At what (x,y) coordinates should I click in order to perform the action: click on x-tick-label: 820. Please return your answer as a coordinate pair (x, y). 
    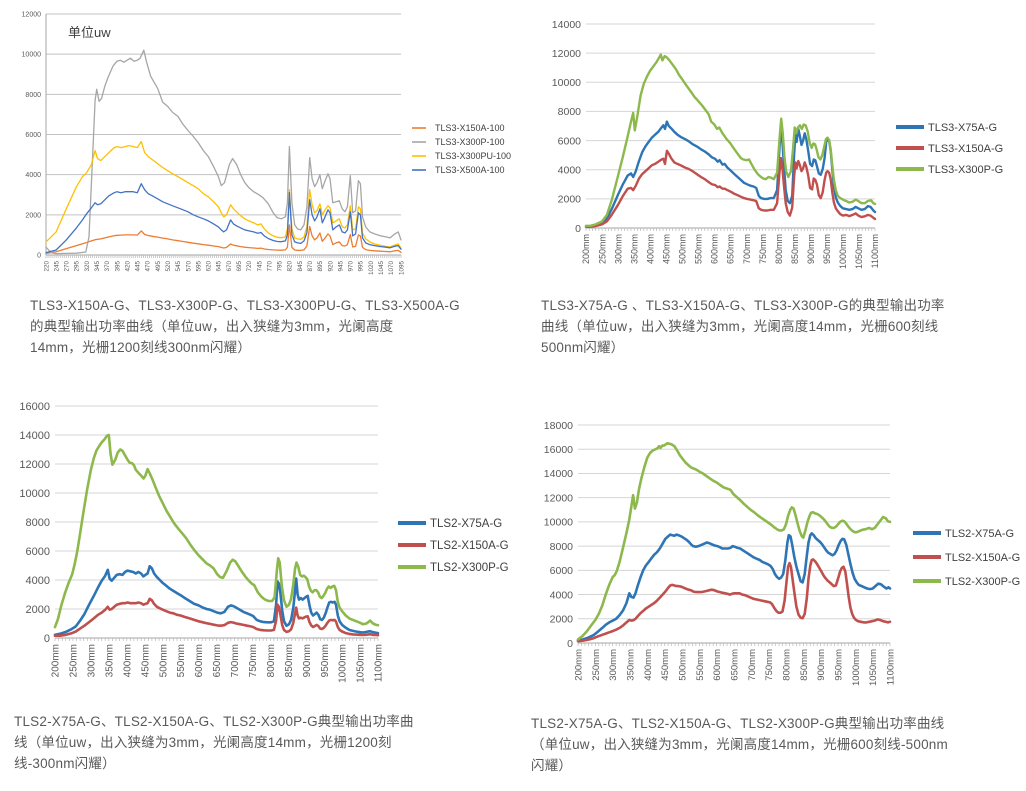
    Looking at the image, I should click on (290, 266).